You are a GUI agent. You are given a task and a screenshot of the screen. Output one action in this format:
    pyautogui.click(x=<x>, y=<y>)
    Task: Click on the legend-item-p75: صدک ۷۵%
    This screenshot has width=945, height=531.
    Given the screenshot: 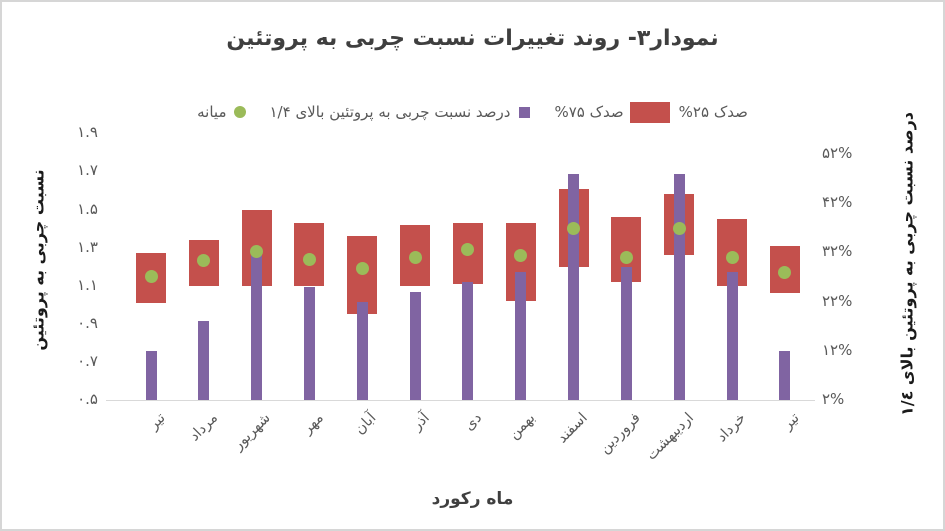 What is the action you would take?
    pyautogui.click(x=612, y=112)
    